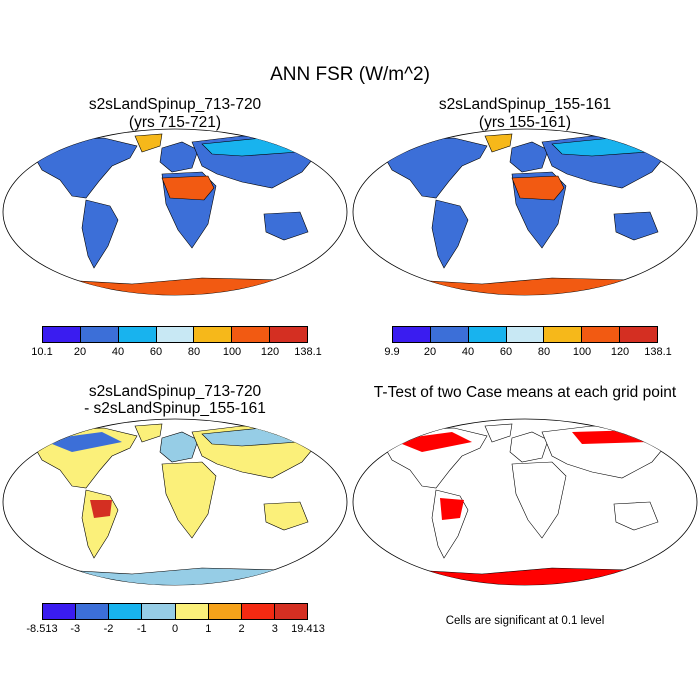 The height and width of the screenshot is (700, 700). Describe the element at coordinates (241, 629) in the screenshot. I see `colorbar-tick-label: 2` at that location.